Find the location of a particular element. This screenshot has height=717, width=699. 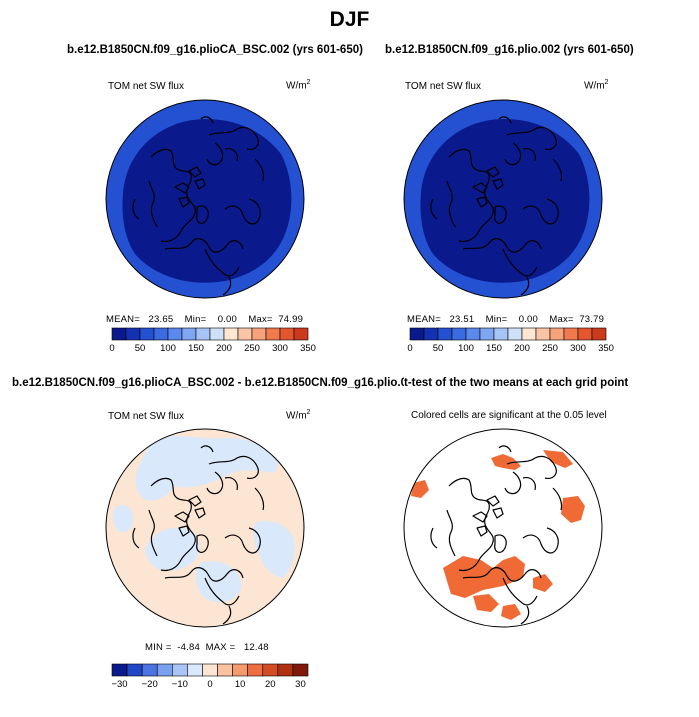

panel-2-stats: MIN = -4.84 MAX = 12.48 is located at coordinates (207, 647).